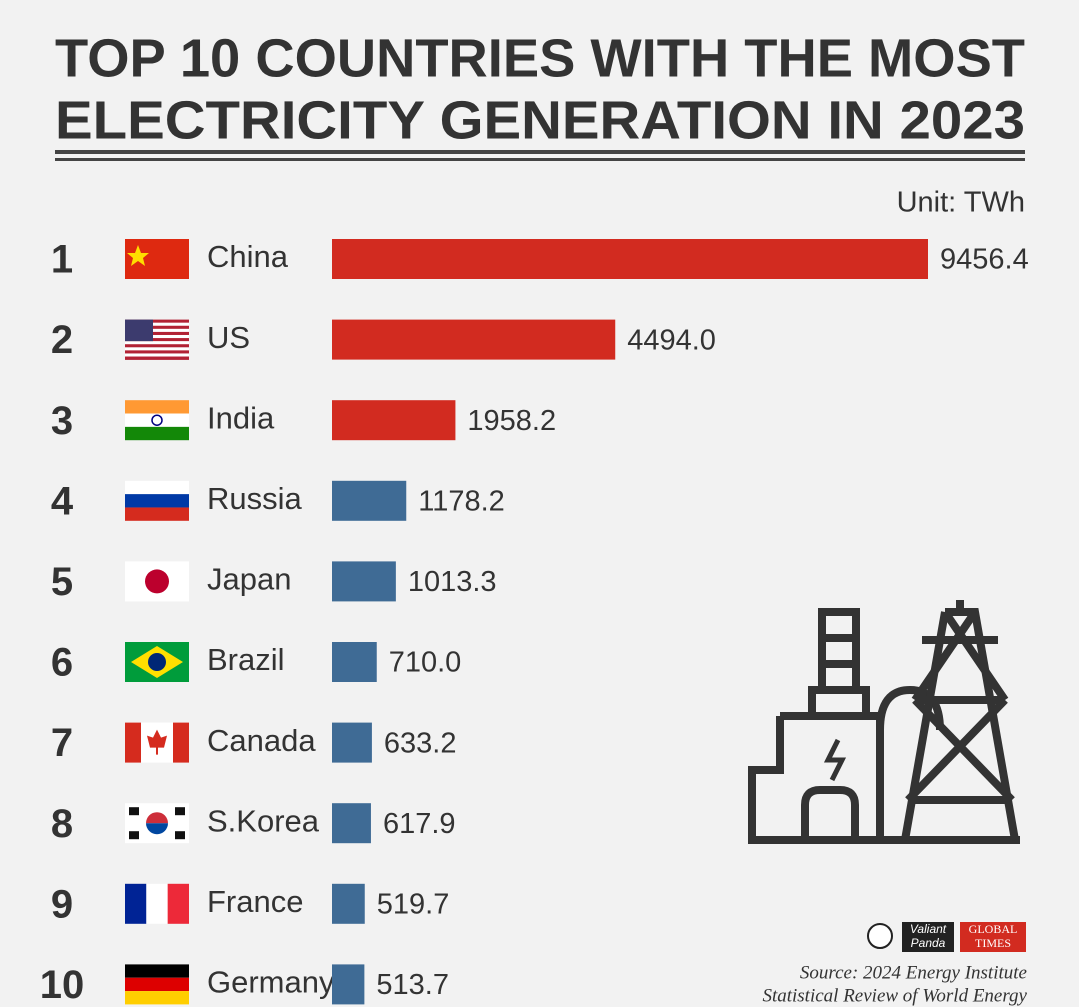 Image resolution: width=1079 pixels, height=1007 pixels. I want to click on rank: 2, so click(62, 340).